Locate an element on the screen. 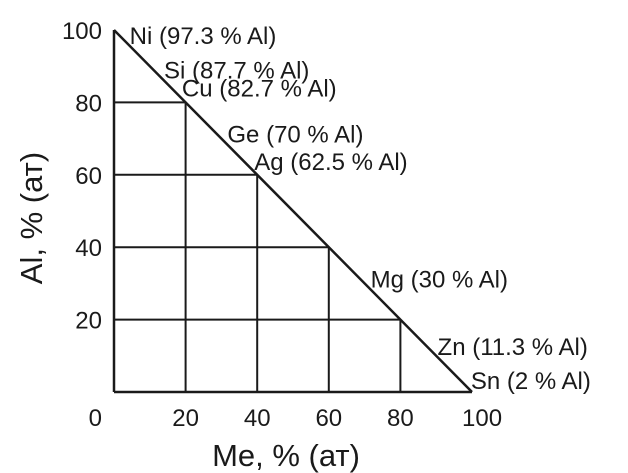 This screenshot has width=628, height=473. y-tick-label: 100 is located at coordinates (82, 31).